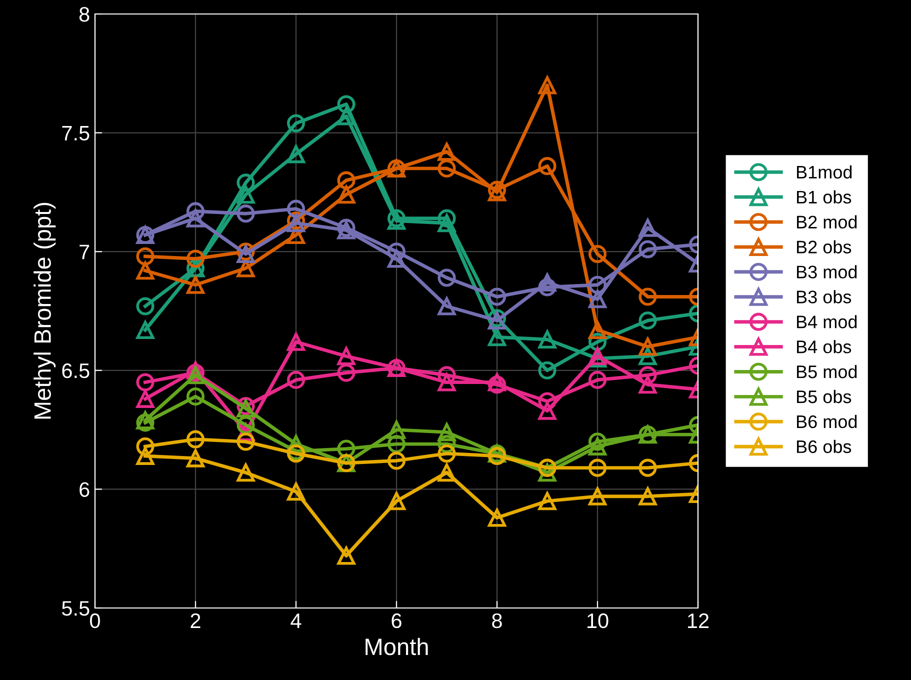 This screenshot has height=680, width=911. What do you see at coordinates (85, 252) in the screenshot?
I see `y-tick-label: 7` at bounding box center [85, 252].